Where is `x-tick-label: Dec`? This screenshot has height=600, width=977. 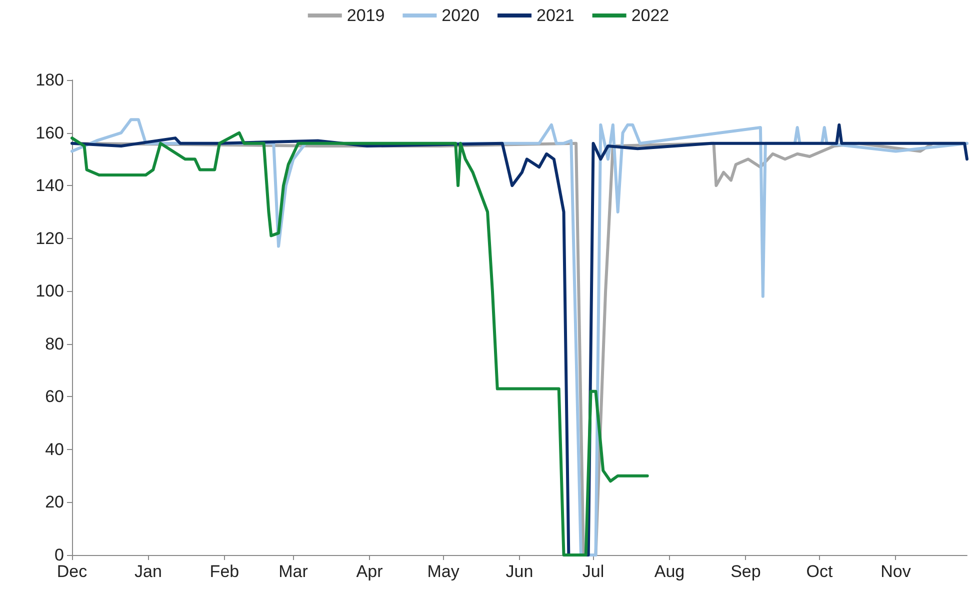
x-tick-label: Dec is located at coordinates (72, 571).